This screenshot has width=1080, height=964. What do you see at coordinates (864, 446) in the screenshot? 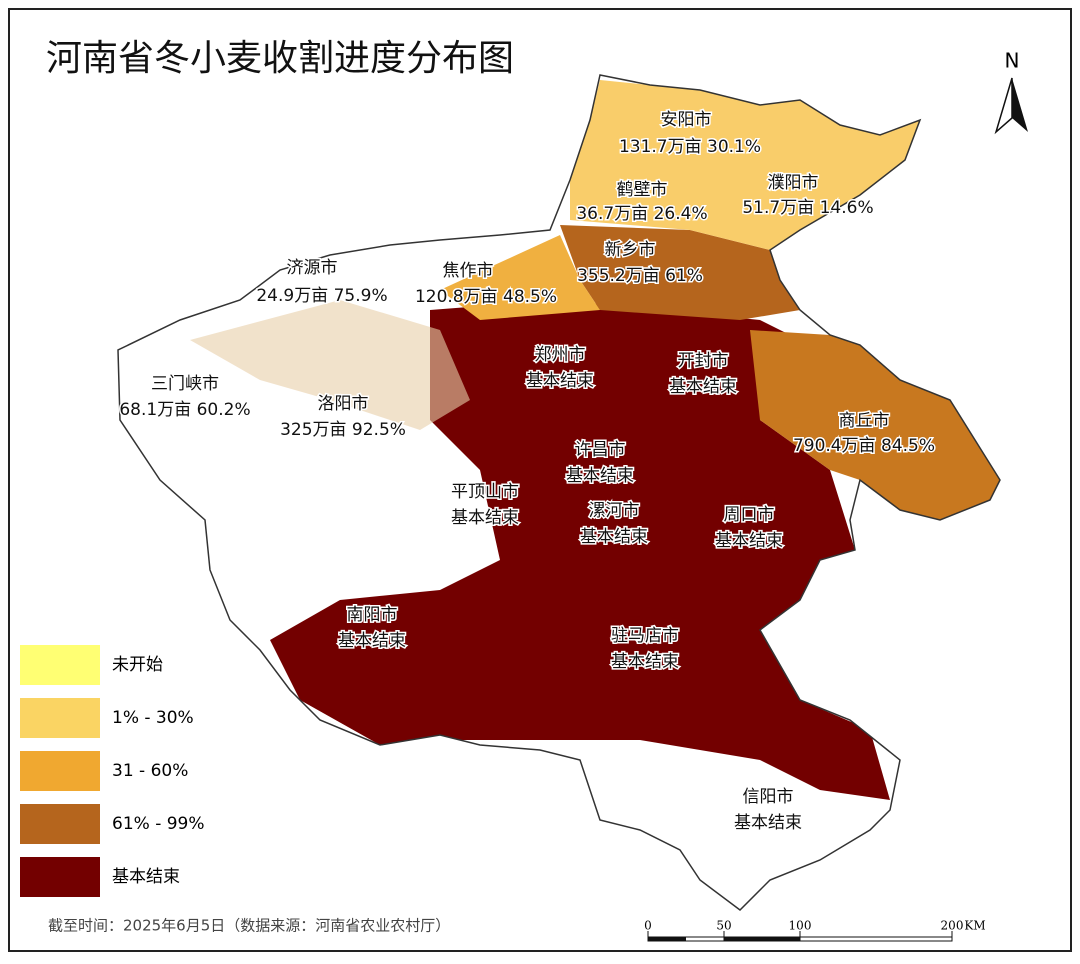
I see `city-detail: 790.4万亩 84.5%` at bounding box center [864, 446].